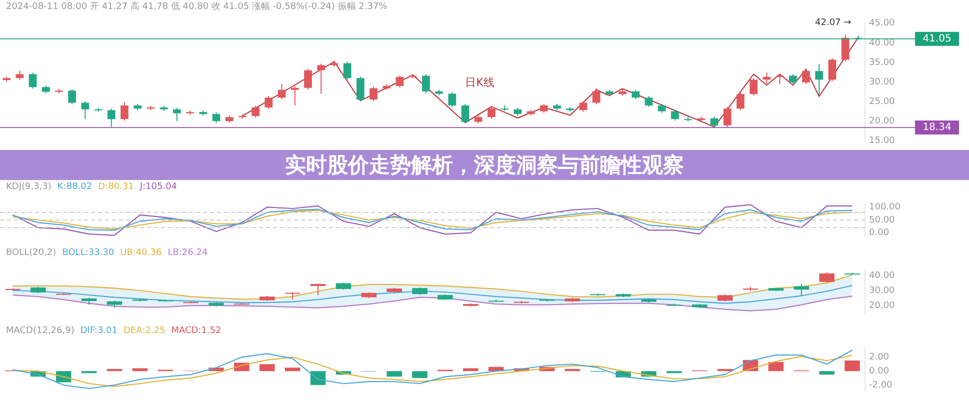  Describe the element at coordinates (40, 331) in the screenshot. I see `chart-title: MACD(12,26,9)` at that location.